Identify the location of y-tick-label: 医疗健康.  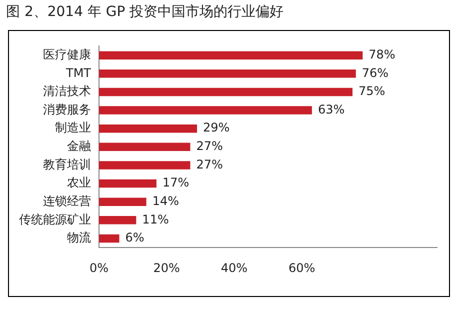
(67, 54).